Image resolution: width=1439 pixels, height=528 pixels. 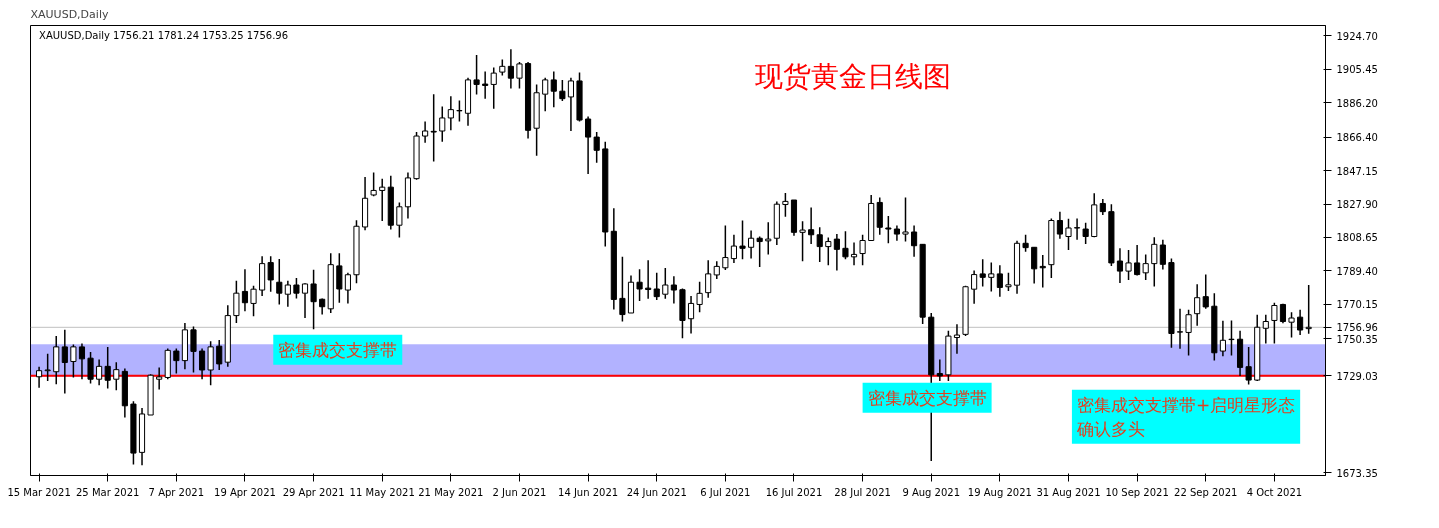 What do you see at coordinates (1357, 205) in the screenshot?
I see `y-tick-label: 1827.90` at bounding box center [1357, 205].